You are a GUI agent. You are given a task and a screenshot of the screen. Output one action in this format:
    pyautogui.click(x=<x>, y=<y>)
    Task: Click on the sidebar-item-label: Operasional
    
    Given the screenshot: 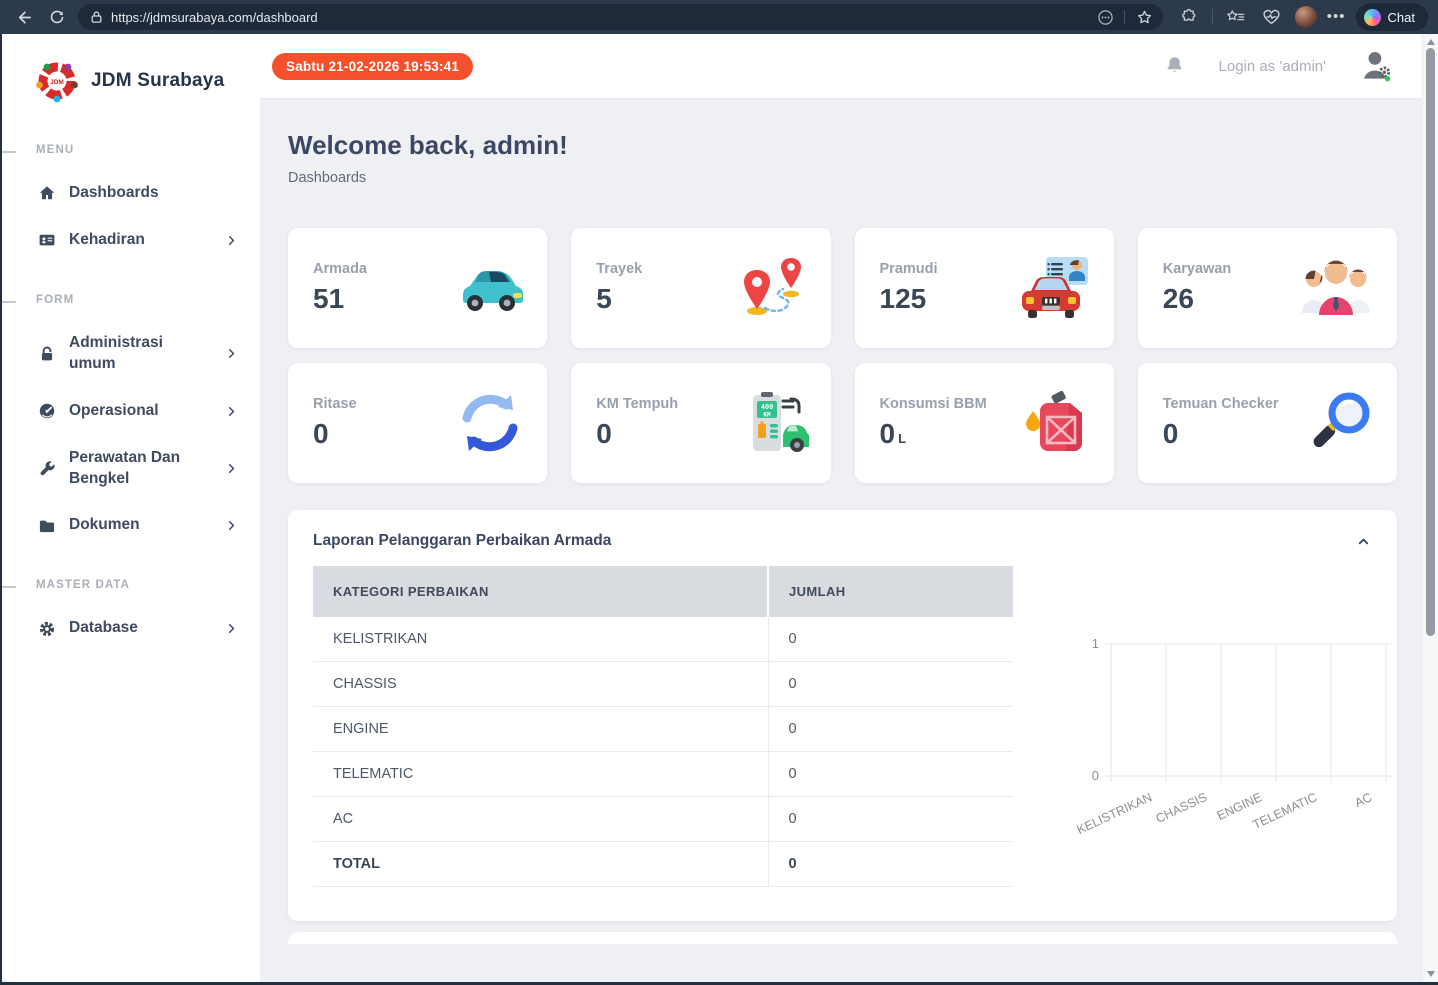 What is the action you would take?
    pyautogui.click(x=114, y=410)
    